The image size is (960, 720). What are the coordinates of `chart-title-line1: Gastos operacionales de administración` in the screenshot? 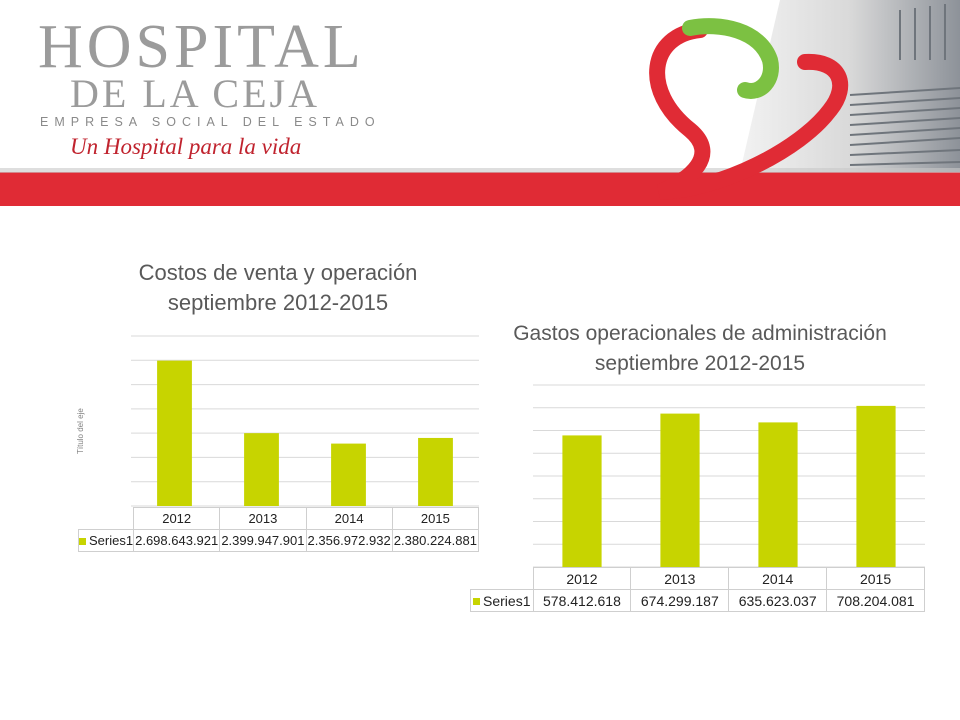 It's located at (700, 333).